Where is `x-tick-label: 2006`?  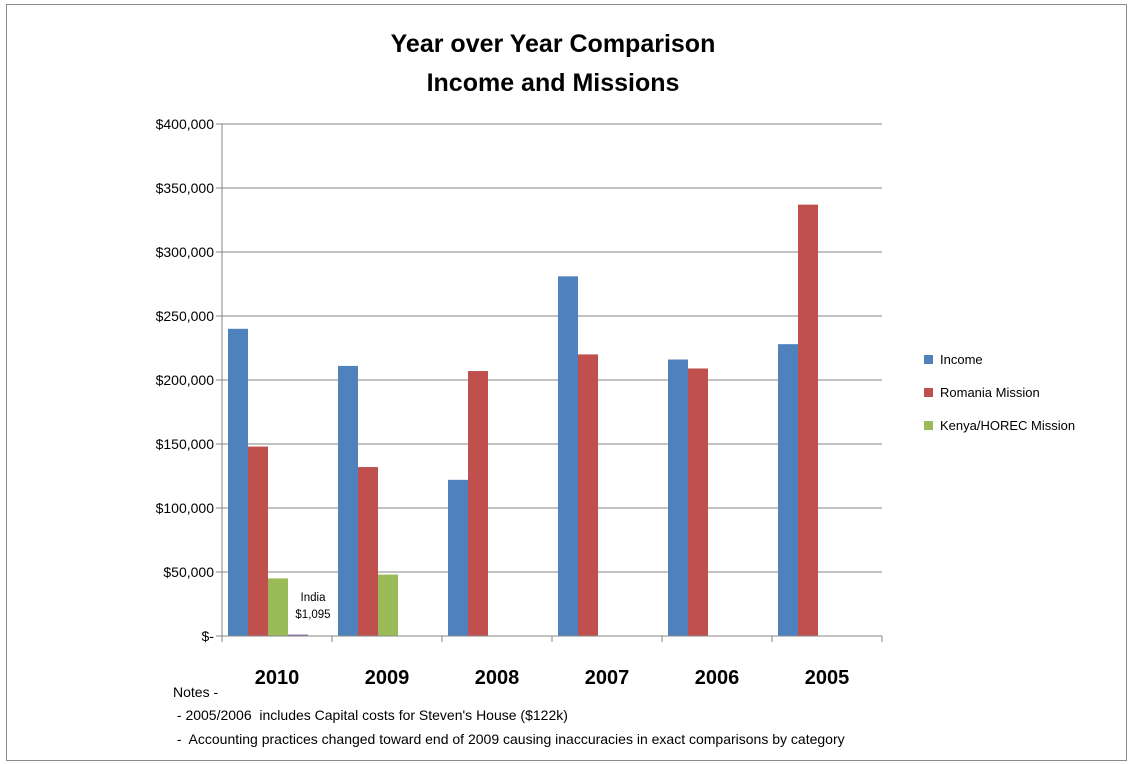
x-tick-label: 2006 is located at coordinates (717, 678).